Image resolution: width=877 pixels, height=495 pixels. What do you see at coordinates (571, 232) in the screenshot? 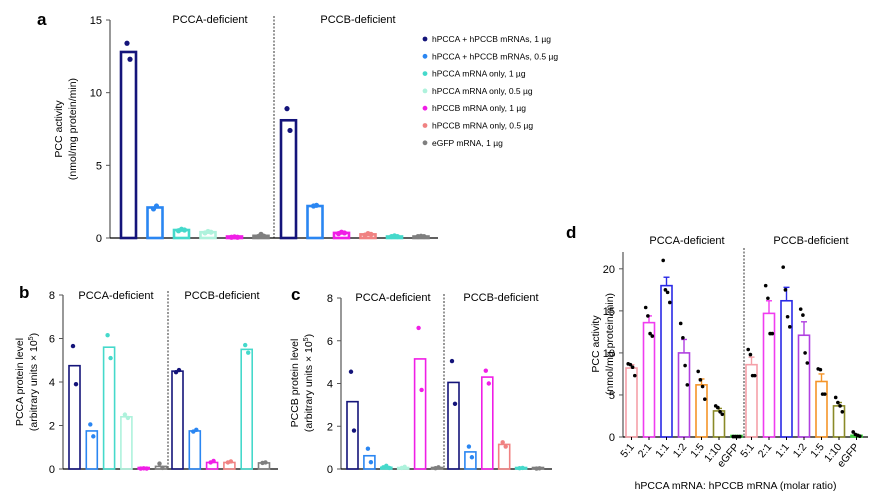
I see `panel-letter: d` at bounding box center [571, 232].